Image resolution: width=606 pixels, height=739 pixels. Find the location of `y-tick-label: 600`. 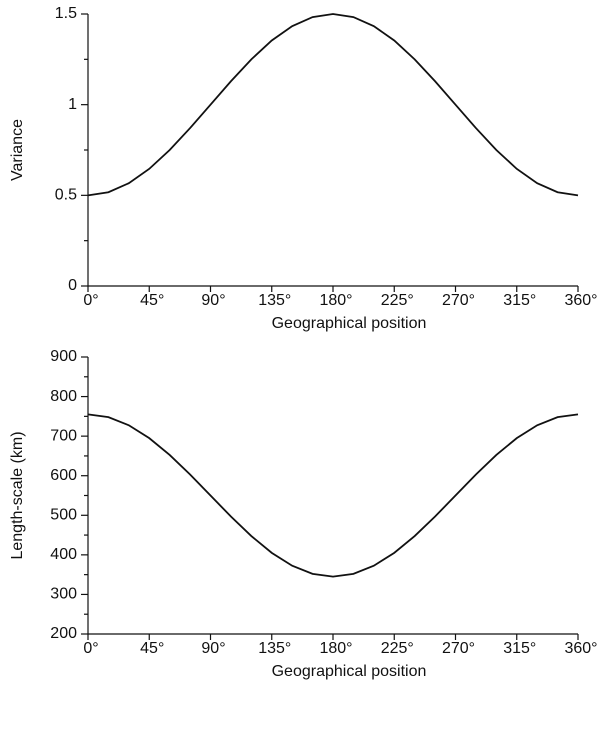

y-tick-label: 600 is located at coordinates (63, 475).